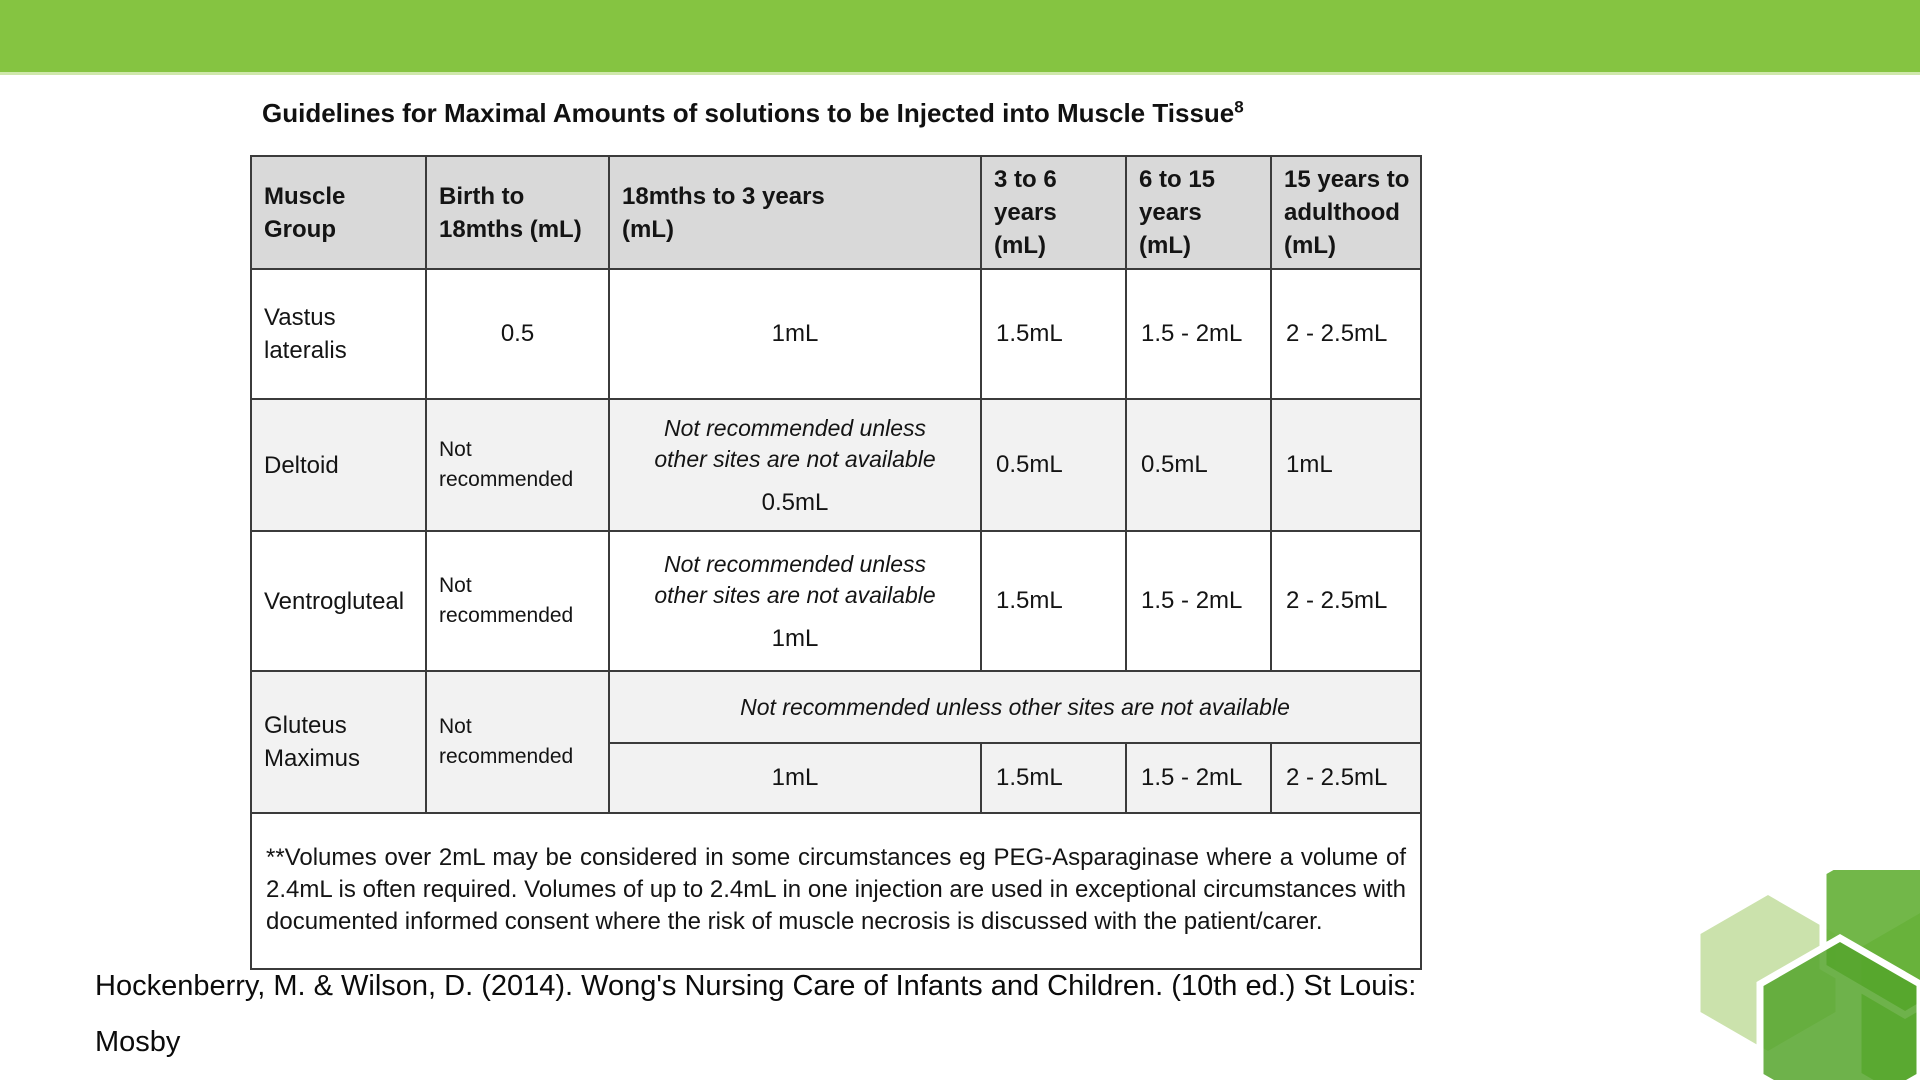  What do you see at coordinates (517, 742) in the screenshot?
I see `cell-gluteus-birth-18m: Not recommended` at bounding box center [517, 742].